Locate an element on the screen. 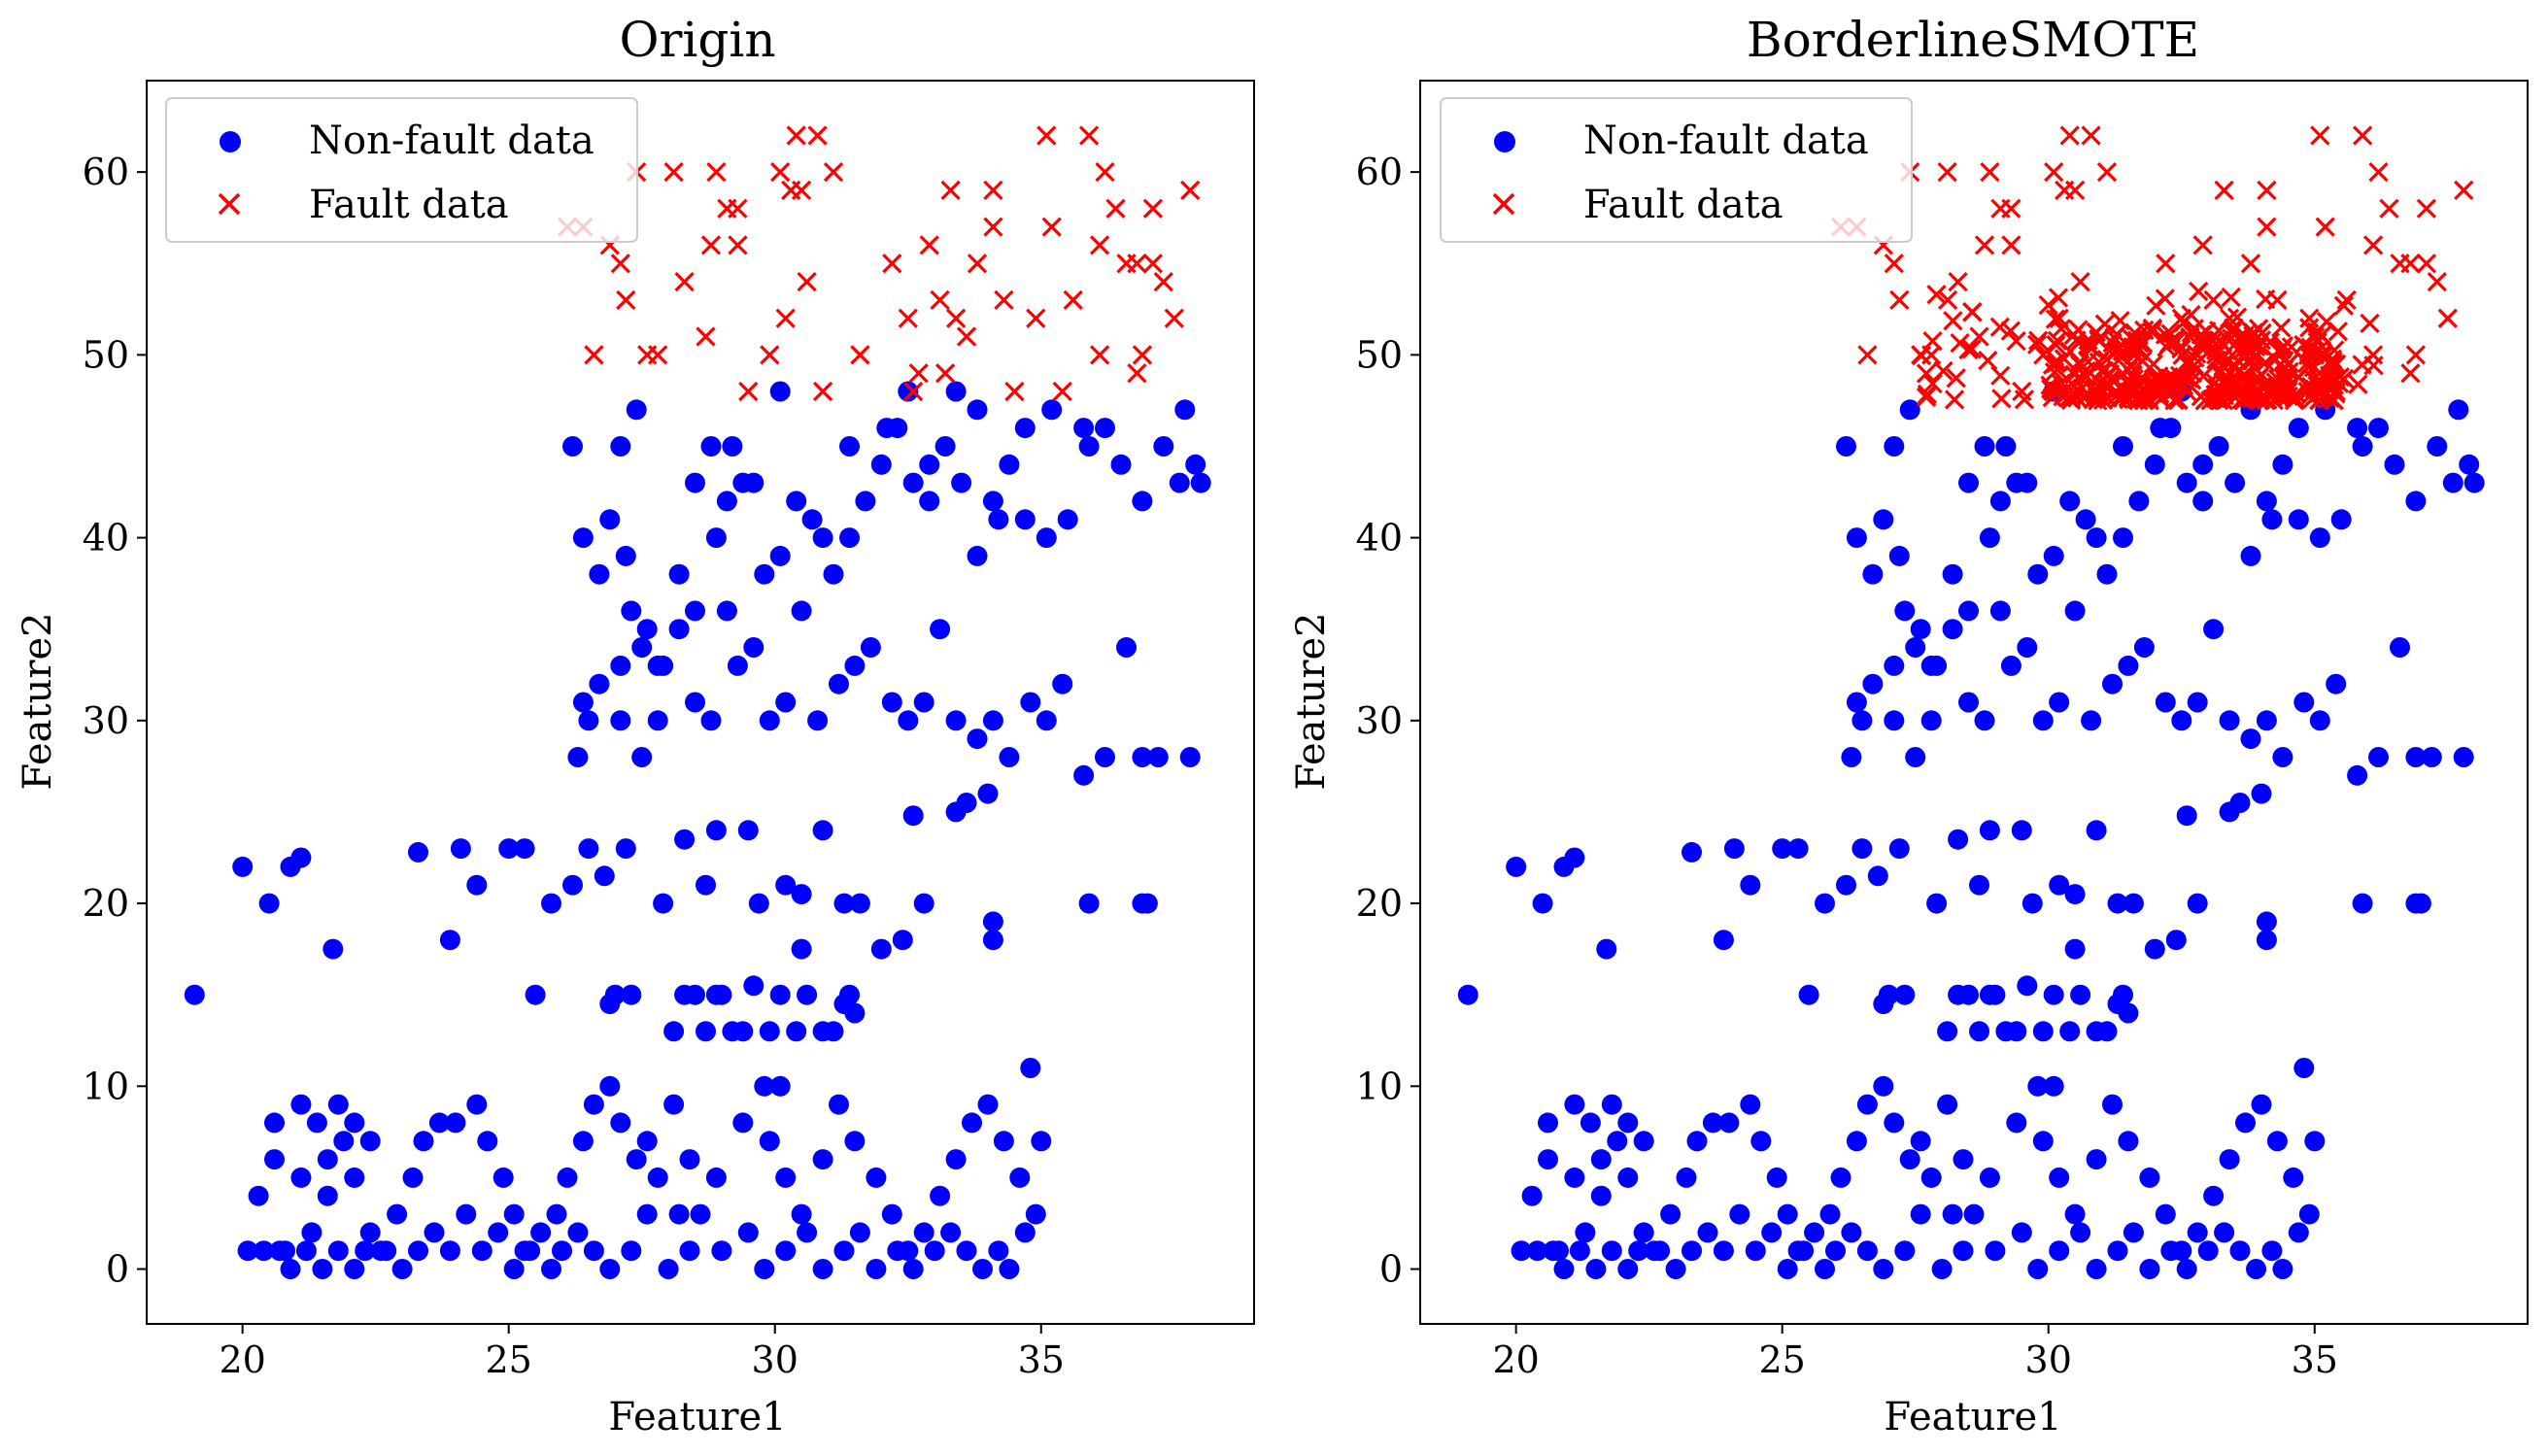 The width and height of the screenshot is (2548, 1456). legend-marker-fault is located at coordinates (1503, 204).